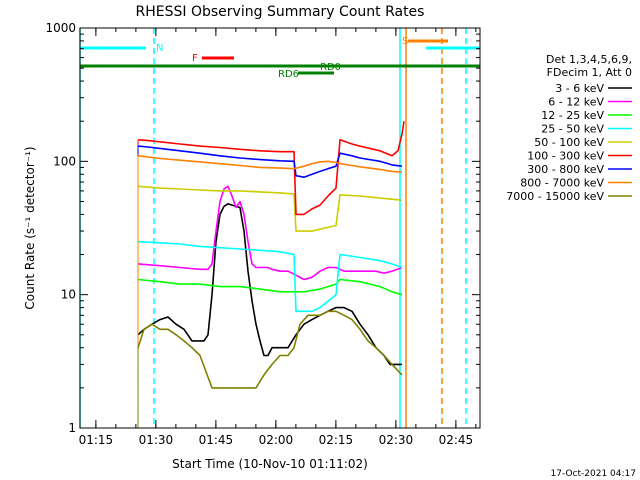 The image size is (640, 480). I want to click on x-tick-label-2: 01:45, so click(216, 440).